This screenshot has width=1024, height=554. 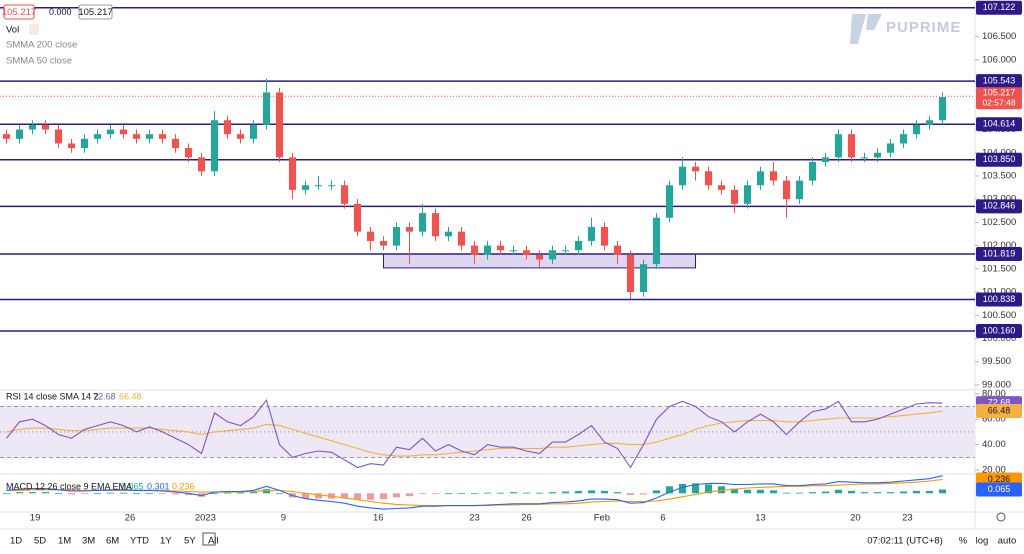 I want to click on ask-box, so click(x=95, y=12).